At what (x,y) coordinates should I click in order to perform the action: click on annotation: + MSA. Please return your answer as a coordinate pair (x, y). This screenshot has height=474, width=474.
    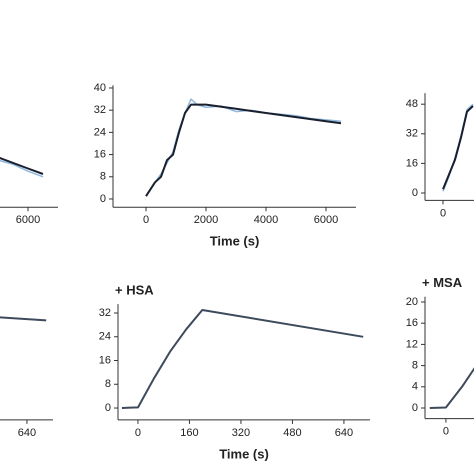
    Looking at the image, I should click on (442, 282).